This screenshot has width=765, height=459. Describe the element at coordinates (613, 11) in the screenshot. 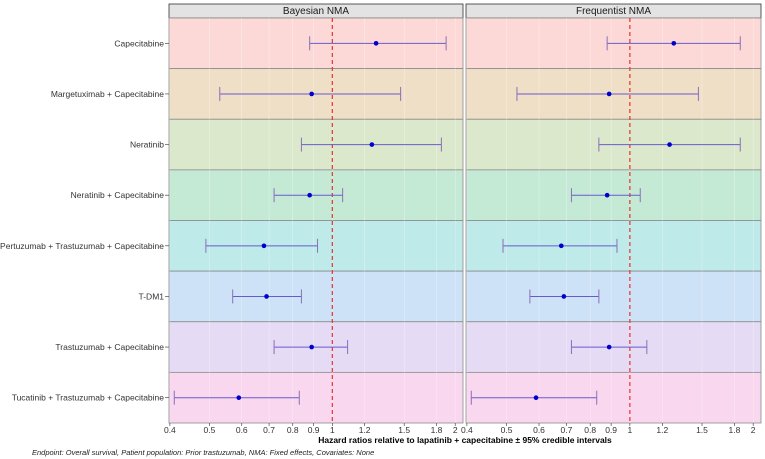

I see `panel-title: Frequentist NMA` at that location.